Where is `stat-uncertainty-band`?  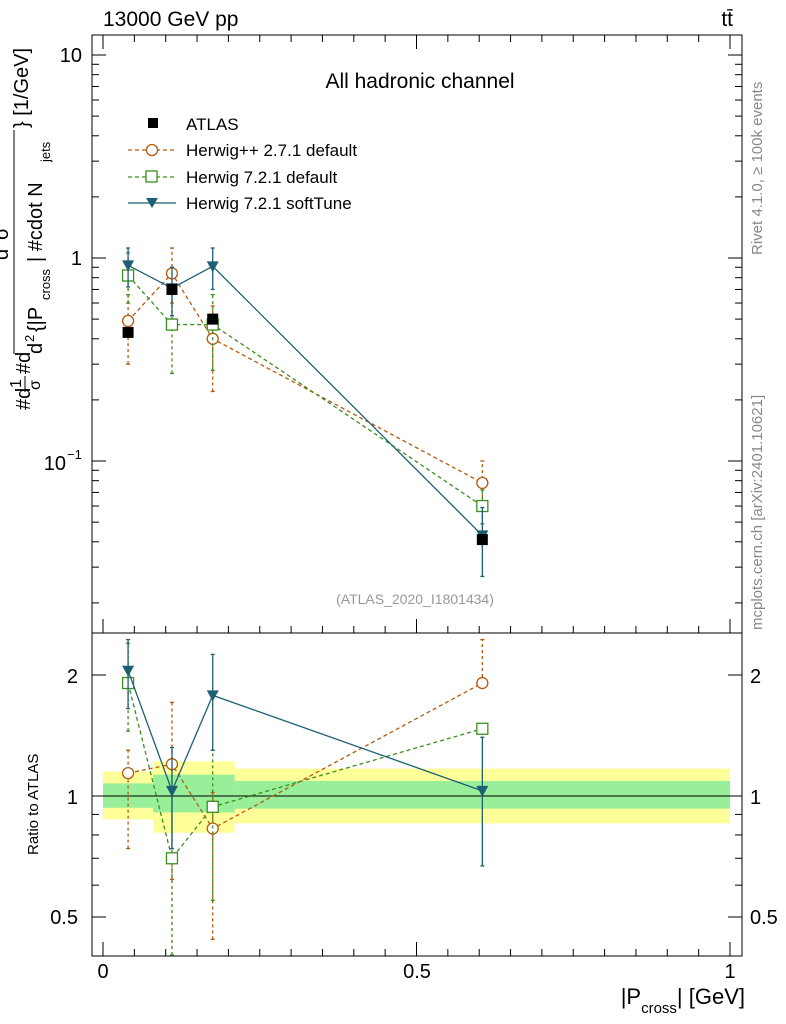 stat-uncertainty-band is located at coordinates (194, 793).